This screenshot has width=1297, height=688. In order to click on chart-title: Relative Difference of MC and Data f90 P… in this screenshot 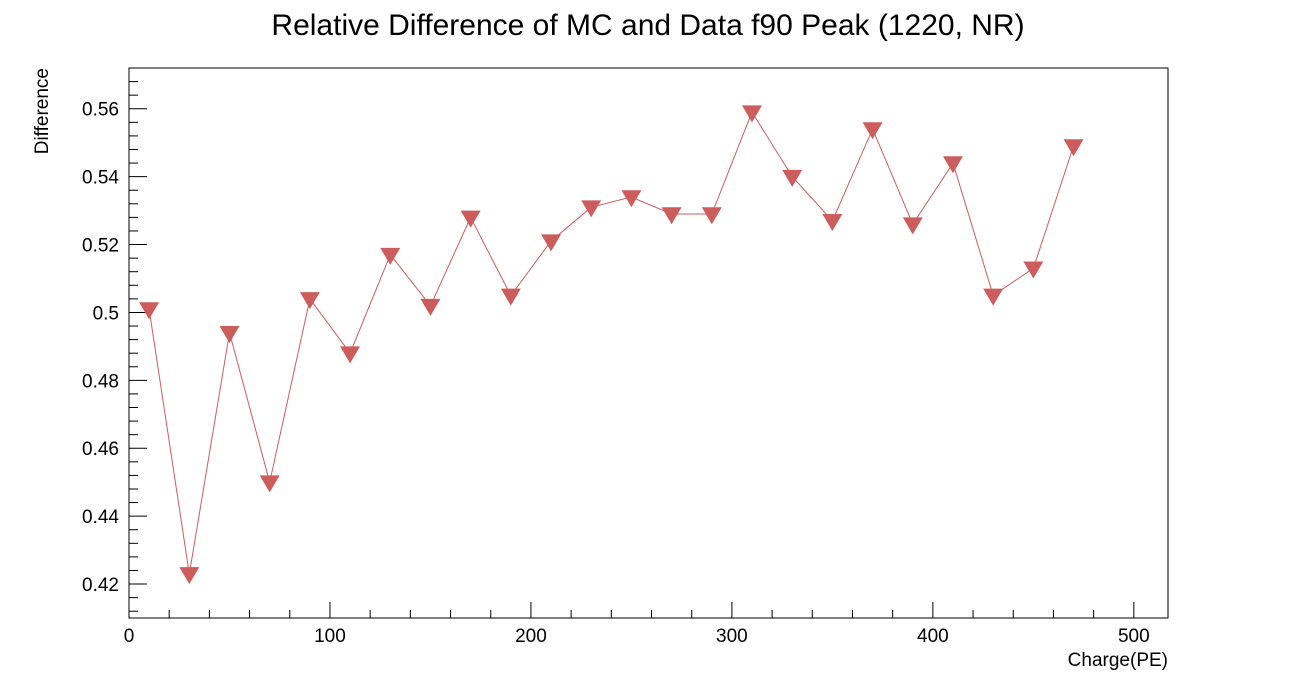, I will do `click(647, 25)`.